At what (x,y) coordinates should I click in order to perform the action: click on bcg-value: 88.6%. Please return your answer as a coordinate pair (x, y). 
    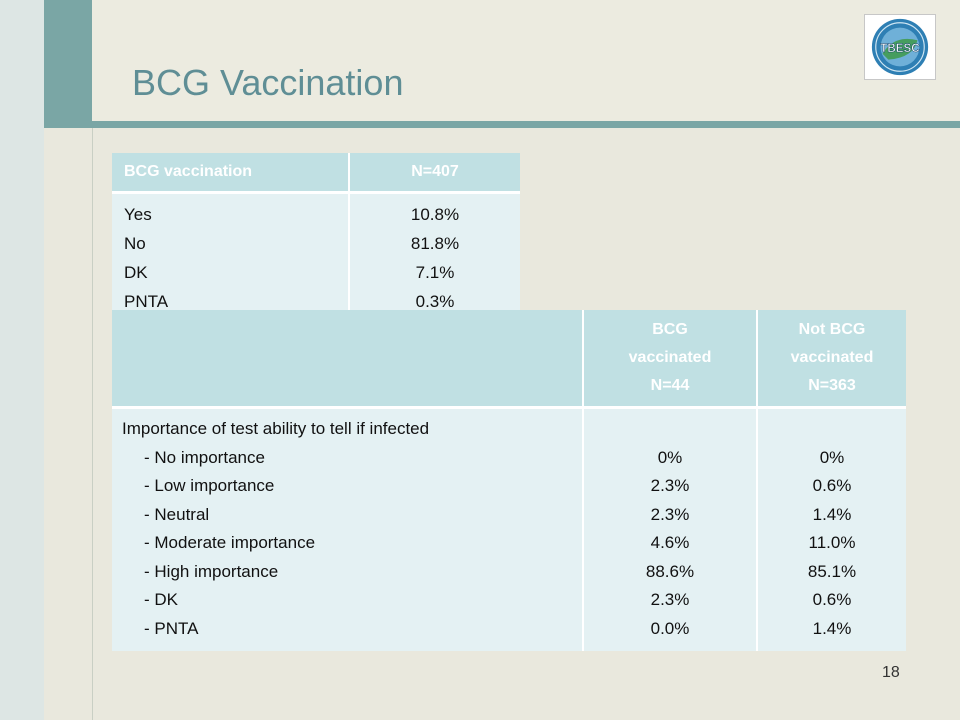
    Looking at the image, I should click on (670, 571).